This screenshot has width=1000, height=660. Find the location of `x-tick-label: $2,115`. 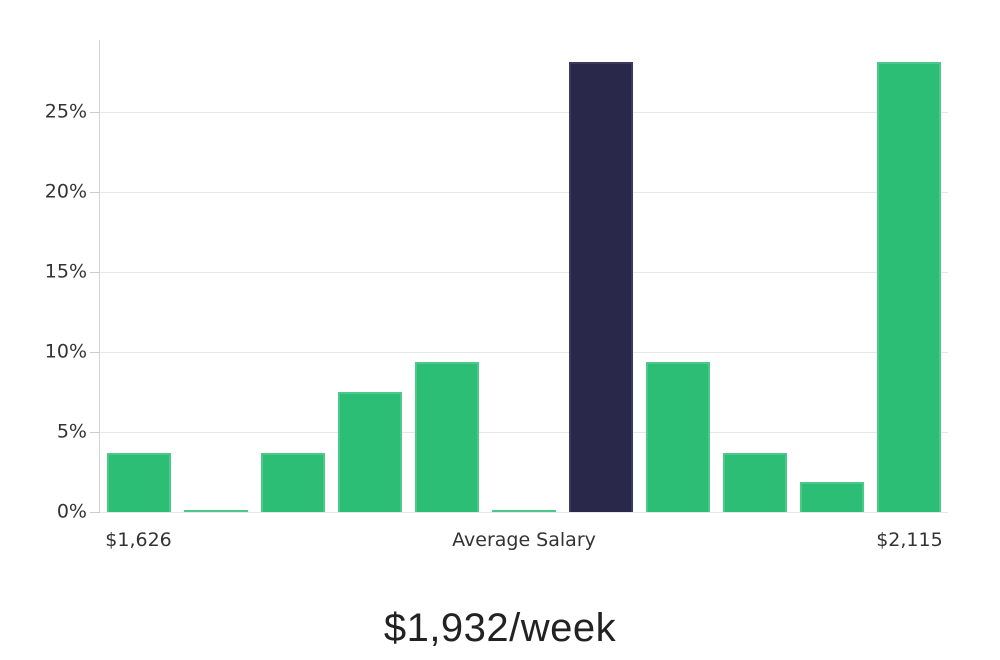

x-tick-label: $2,115 is located at coordinates (909, 540).